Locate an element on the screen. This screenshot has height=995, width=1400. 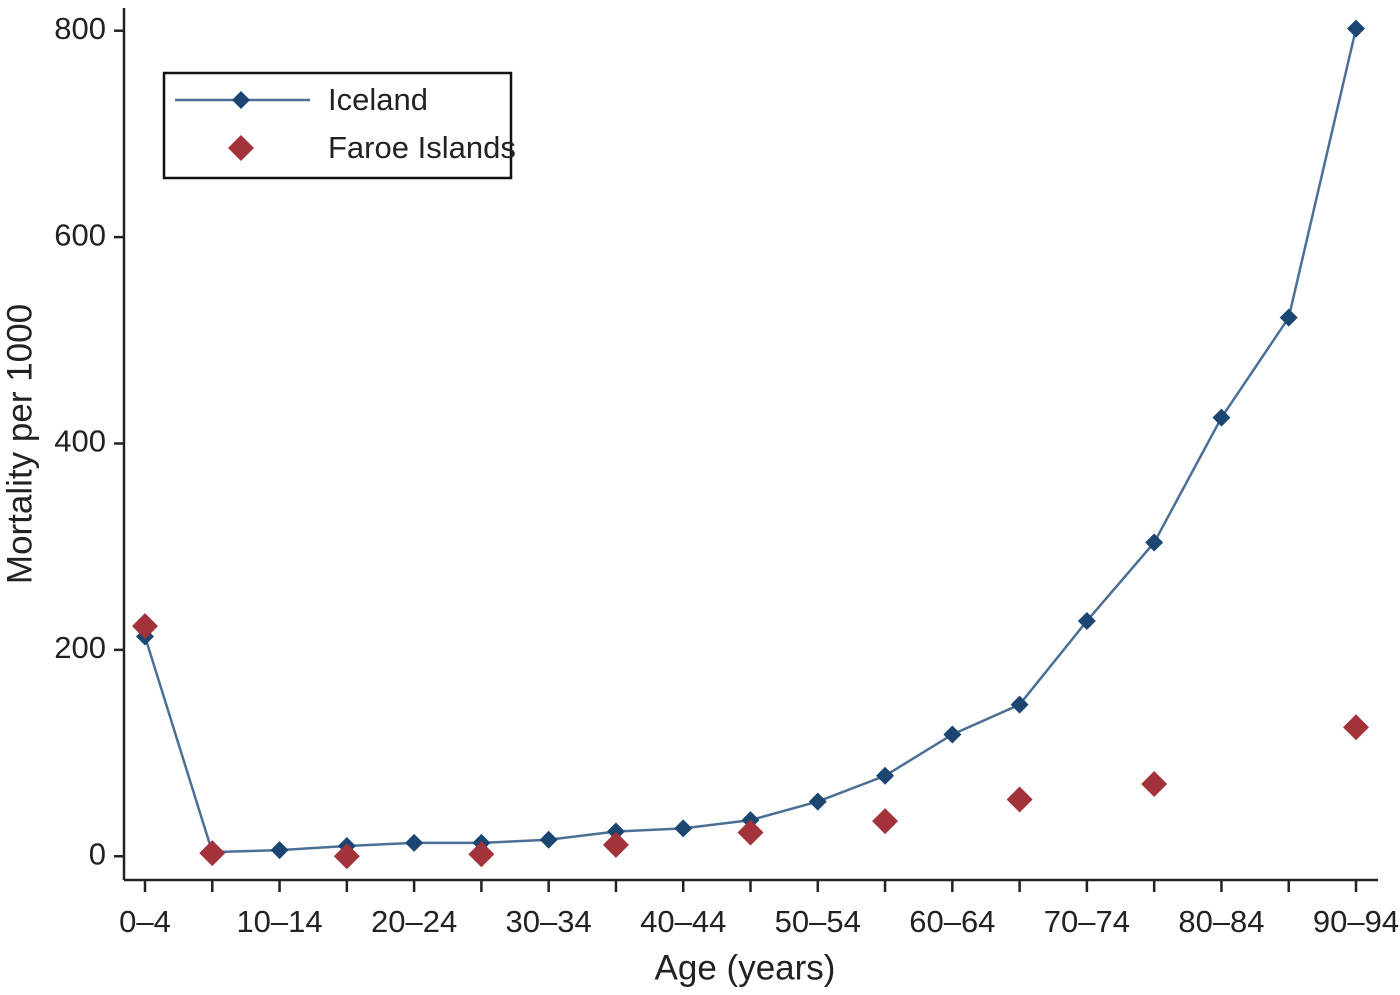
y-axis-label: Mortality per 1000 is located at coordinates (19, 444).